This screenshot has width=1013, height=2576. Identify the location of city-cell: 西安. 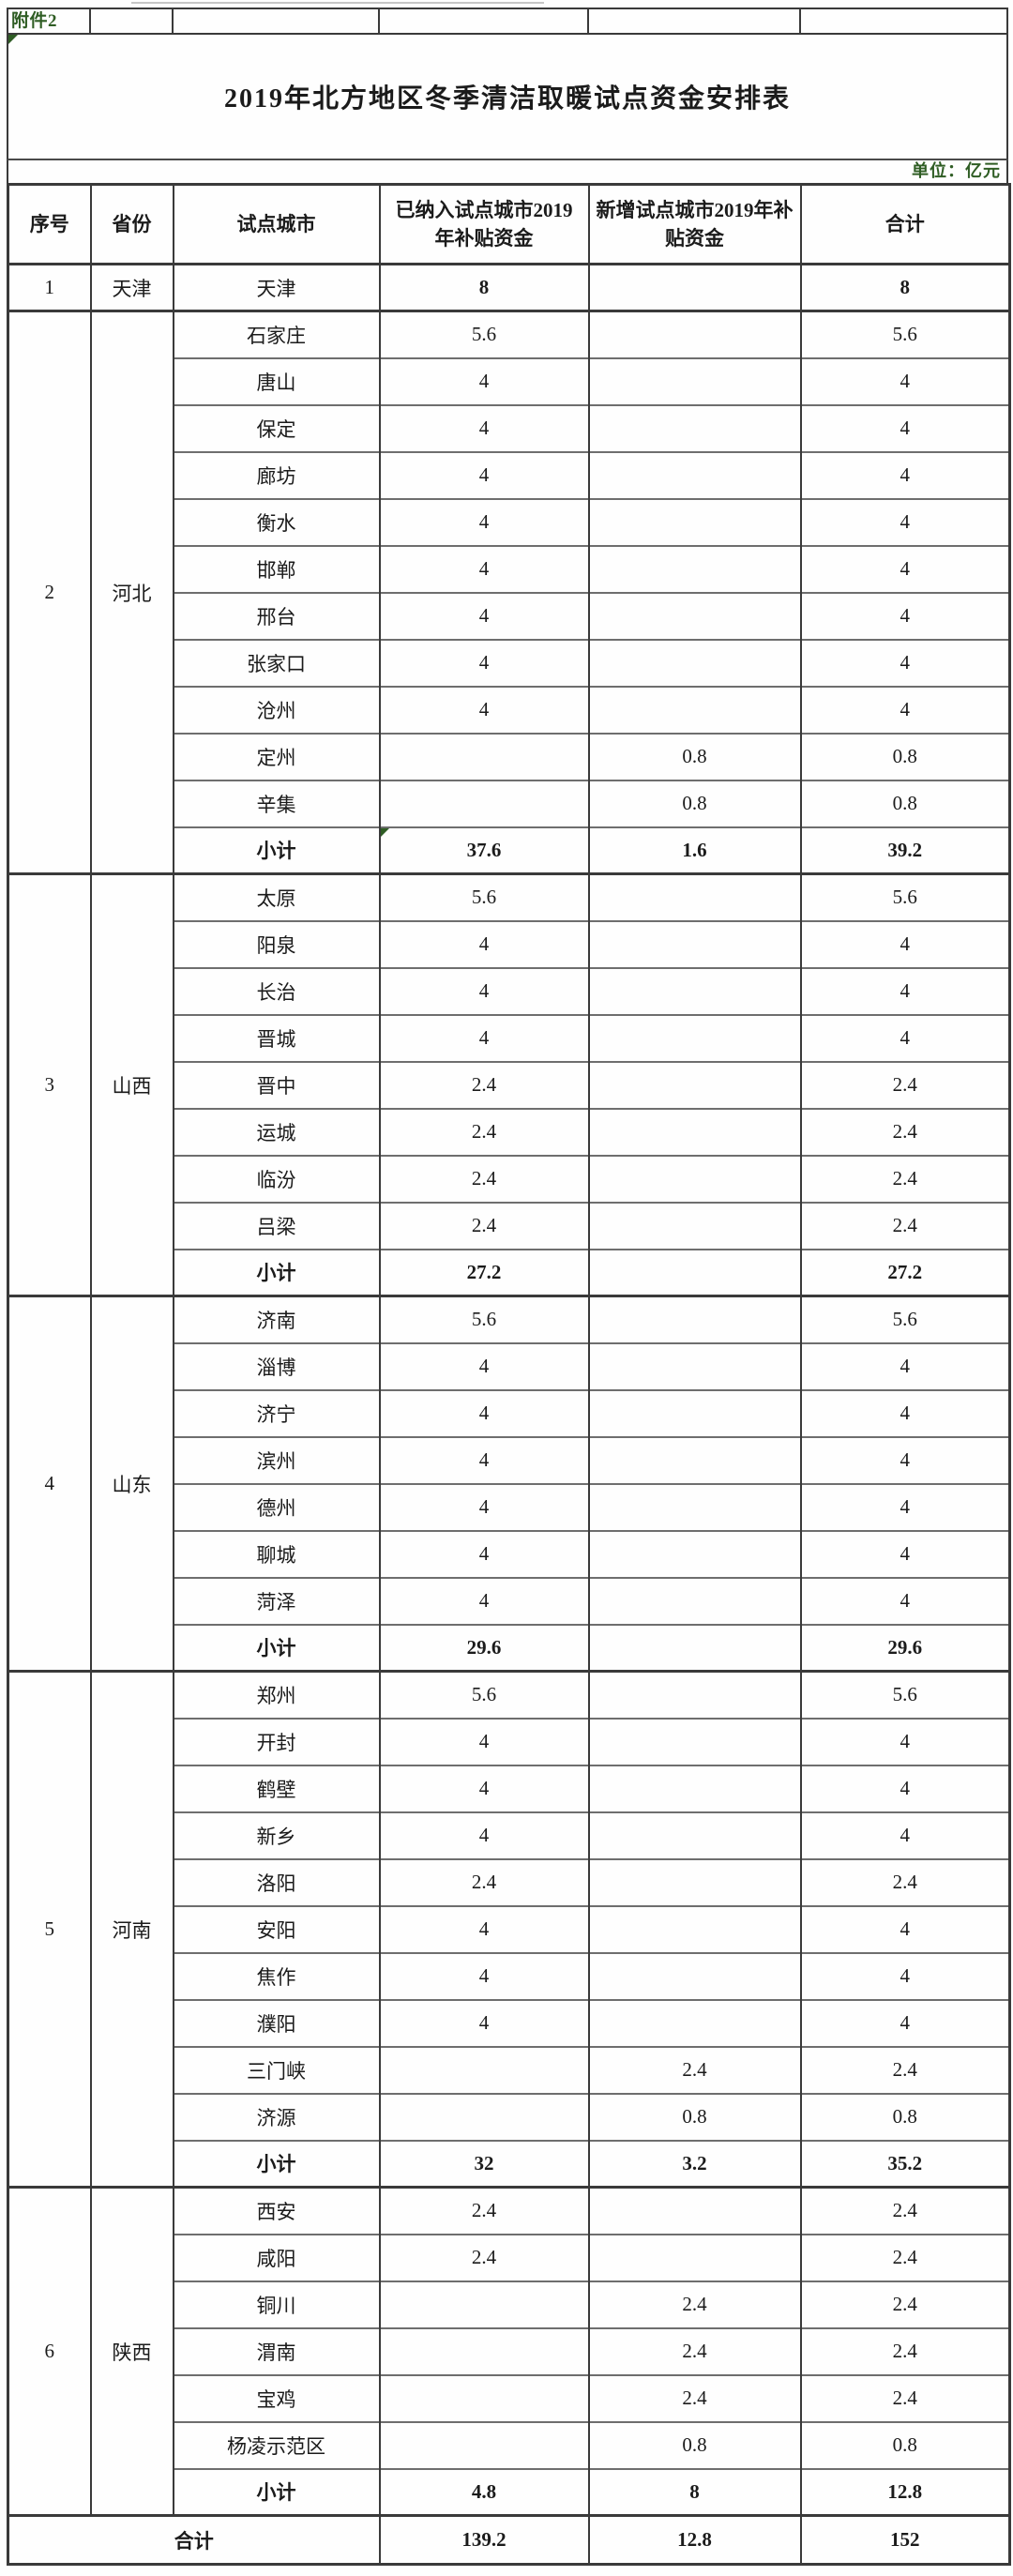
(277, 2210).